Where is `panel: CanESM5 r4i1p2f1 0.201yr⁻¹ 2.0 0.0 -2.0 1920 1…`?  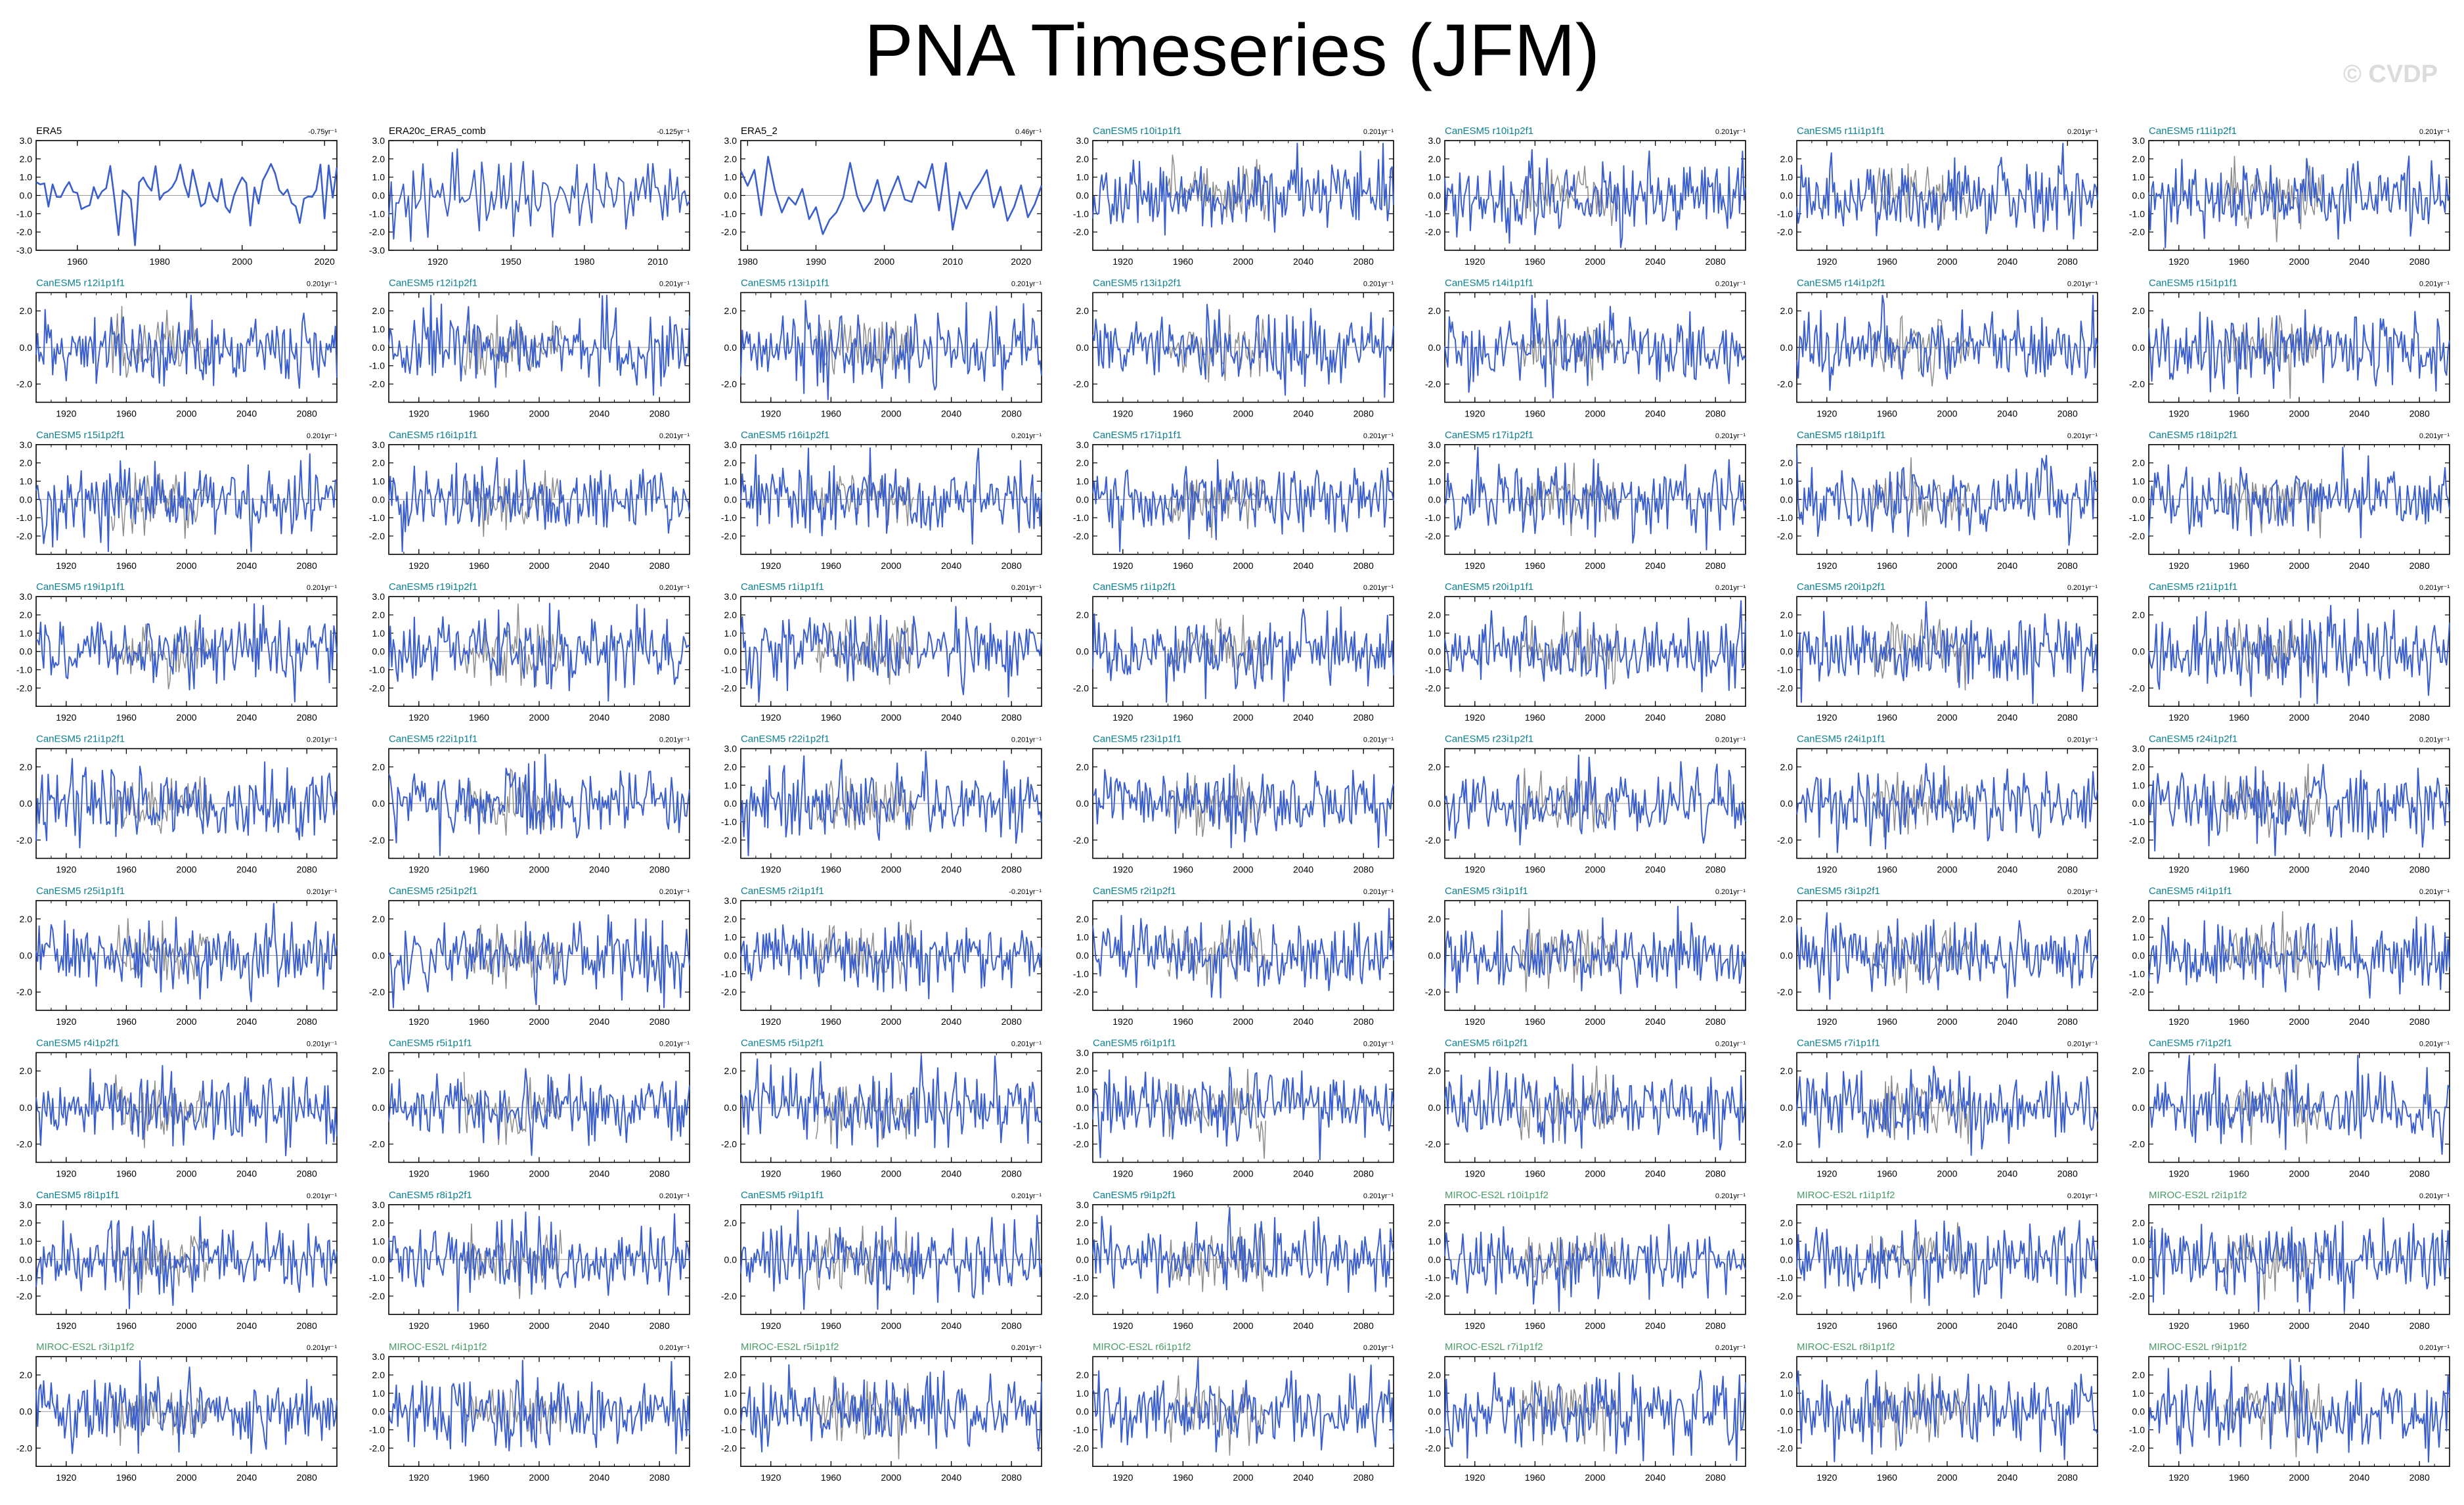 panel: CanESM5 r4i1p2f1 0.201yr⁻¹ 2.0 0.0 -2.0 1920 1… is located at coordinates (177, 1108).